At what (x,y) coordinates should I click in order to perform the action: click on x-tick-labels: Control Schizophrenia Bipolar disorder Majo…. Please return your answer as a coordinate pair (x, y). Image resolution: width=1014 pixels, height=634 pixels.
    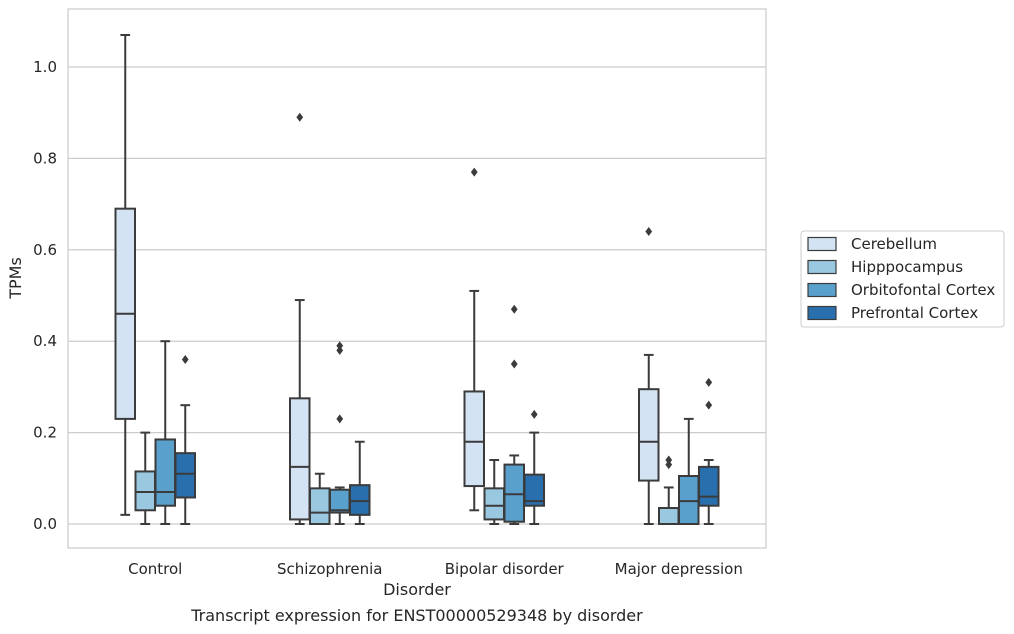
    Looking at the image, I should click on (435, 569).